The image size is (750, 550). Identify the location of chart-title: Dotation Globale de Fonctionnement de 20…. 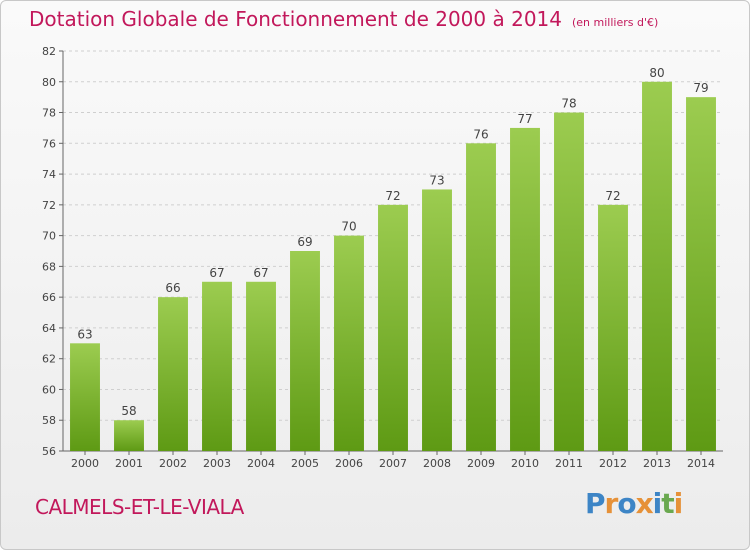
(343, 19).